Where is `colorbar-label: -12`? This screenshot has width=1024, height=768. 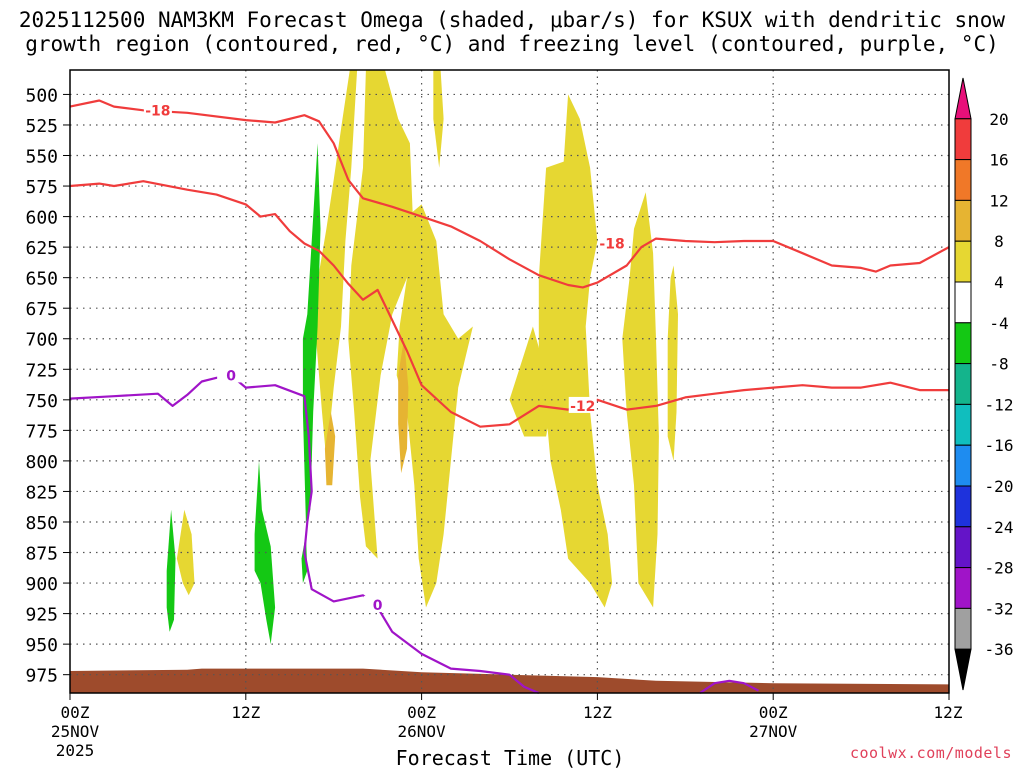
colorbar-label: -12 is located at coordinates (999, 404).